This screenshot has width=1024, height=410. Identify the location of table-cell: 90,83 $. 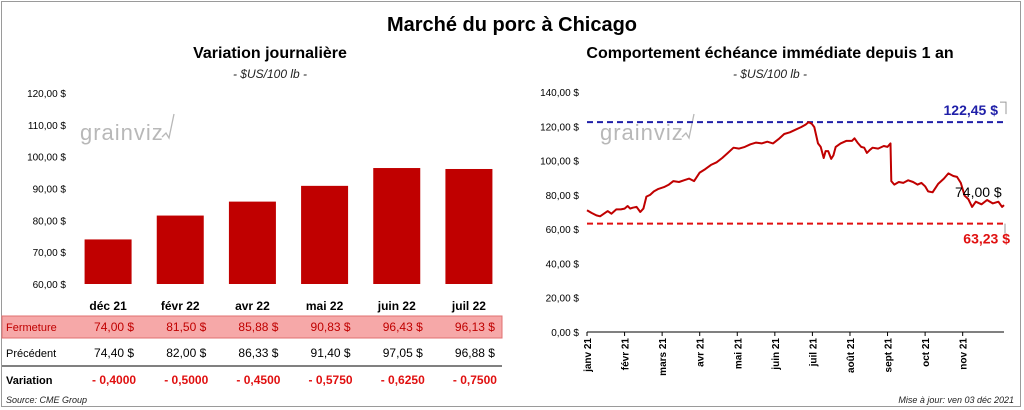
(331, 327).